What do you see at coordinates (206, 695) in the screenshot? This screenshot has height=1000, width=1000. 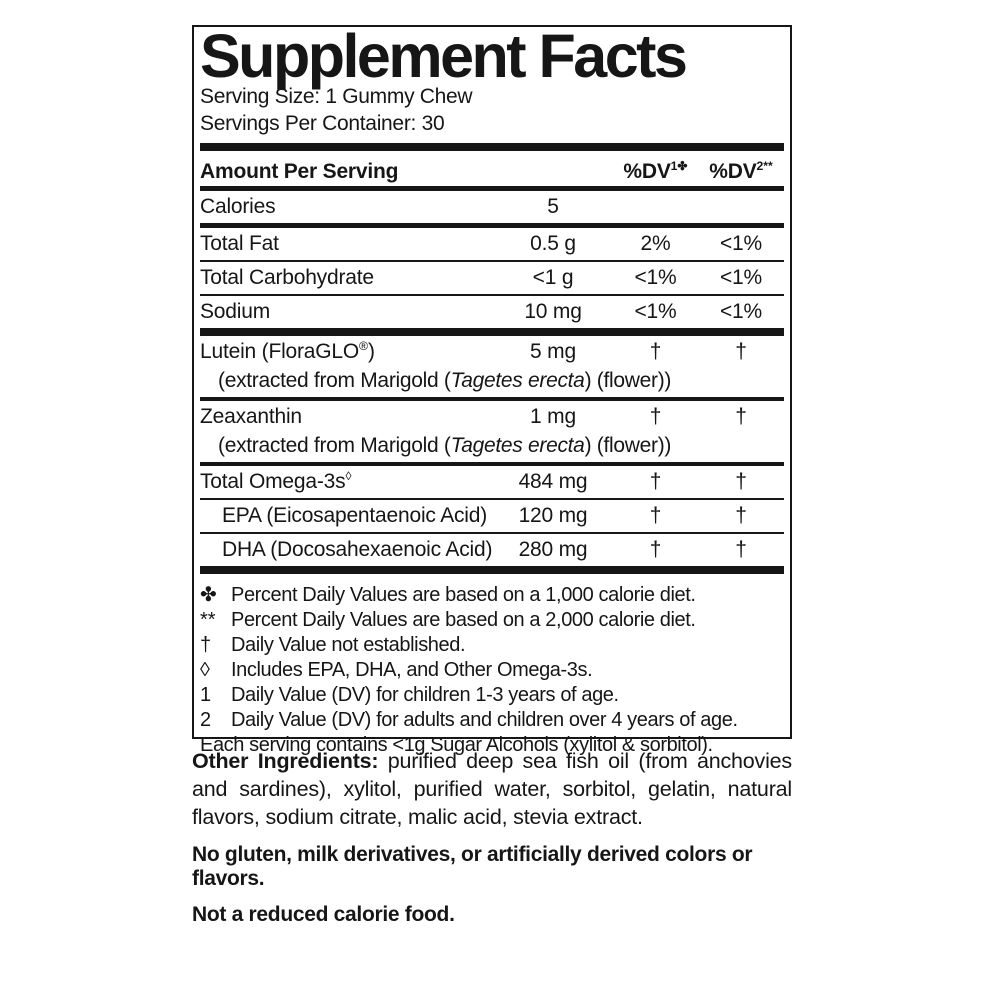 I see `footnote-marker: 1` at bounding box center [206, 695].